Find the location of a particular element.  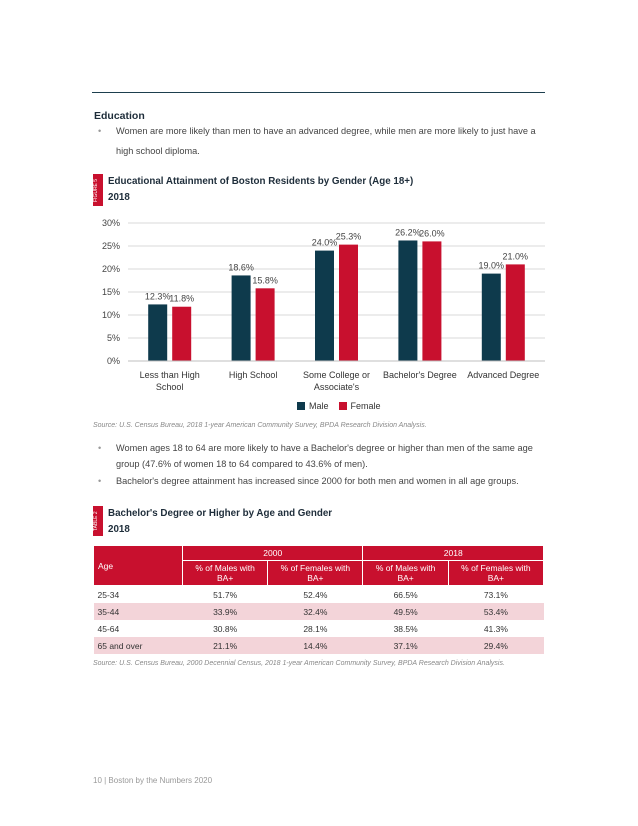

y-tick-label: 5% is located at coordinates (113, 338).